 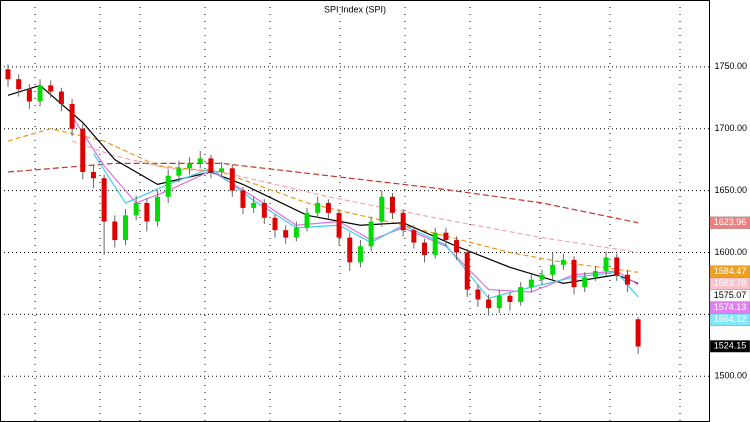 What do you see at coordinates (730, 66) in the screenshot?
I see `y-tick-label: 1750.00` at bounding box center [730, 66].